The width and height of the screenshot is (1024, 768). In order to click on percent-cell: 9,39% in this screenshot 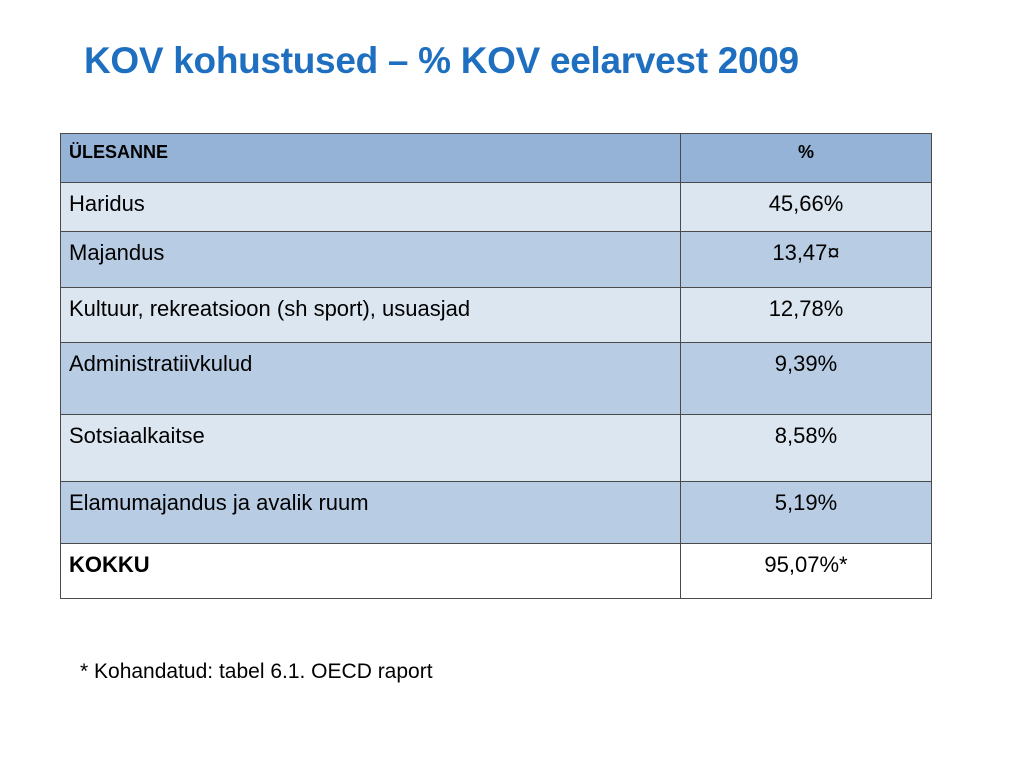, I will do `click(806, 378)`.